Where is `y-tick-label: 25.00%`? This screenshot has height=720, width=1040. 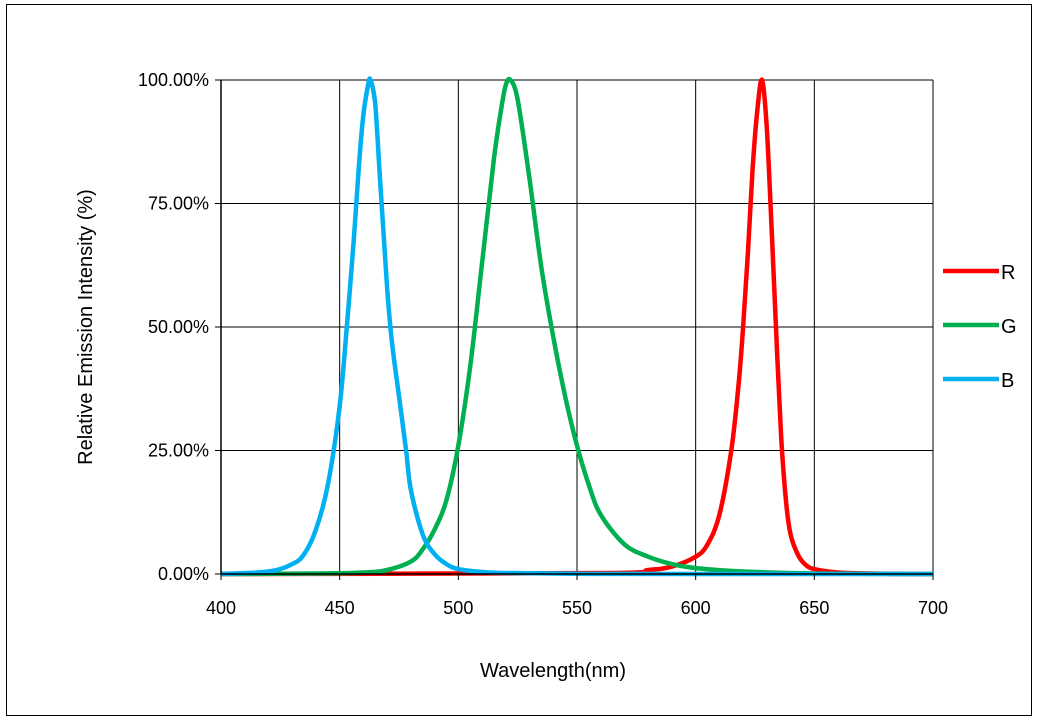 y-tick-label: 25.00% is located at coordinates (178, 451).